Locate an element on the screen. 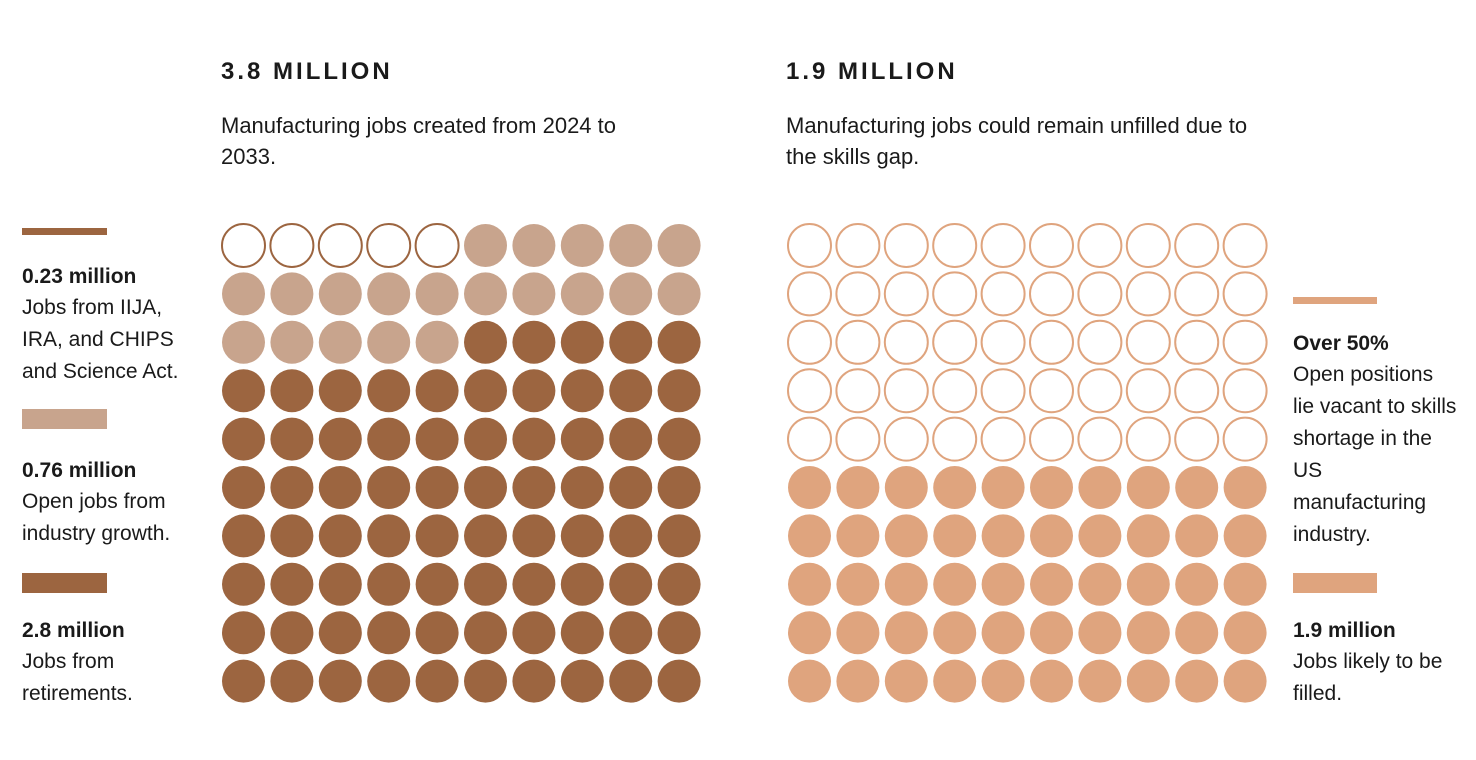 The height and width of the screenshot is (760, 1476). legend-value: 0.76 million is located at coordinates (79, 470).